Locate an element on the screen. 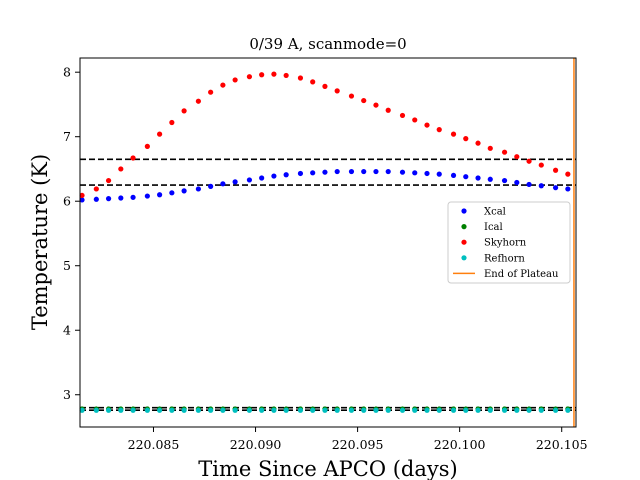  y-tick-label: 6 is located at coordinates (67, 201).